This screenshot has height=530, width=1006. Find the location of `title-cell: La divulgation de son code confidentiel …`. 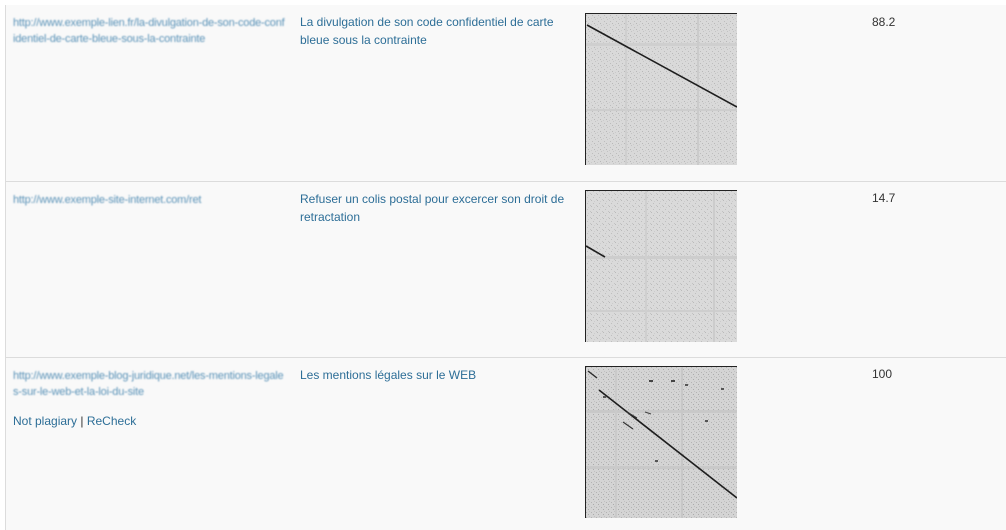

title-cell: La divulgation de son code confidentiel … is located at coordinates (435, 31).